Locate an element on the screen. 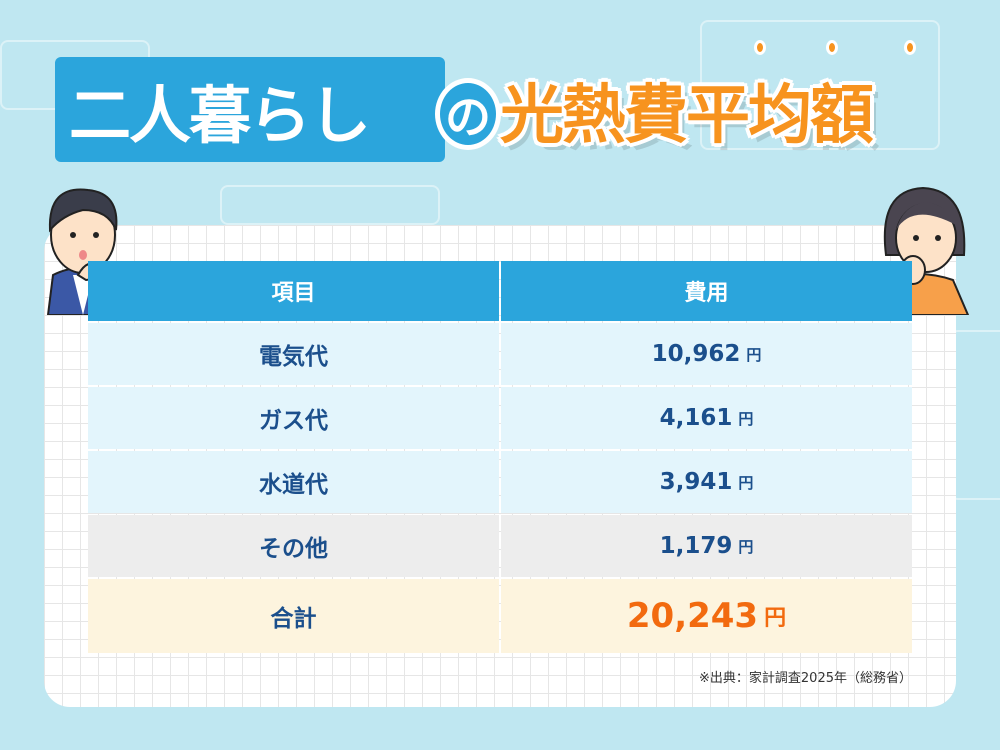 Image resolution: width=1000 pixels, height=750 pixels. header-item: 項目 is located at coordinates (293, 291).